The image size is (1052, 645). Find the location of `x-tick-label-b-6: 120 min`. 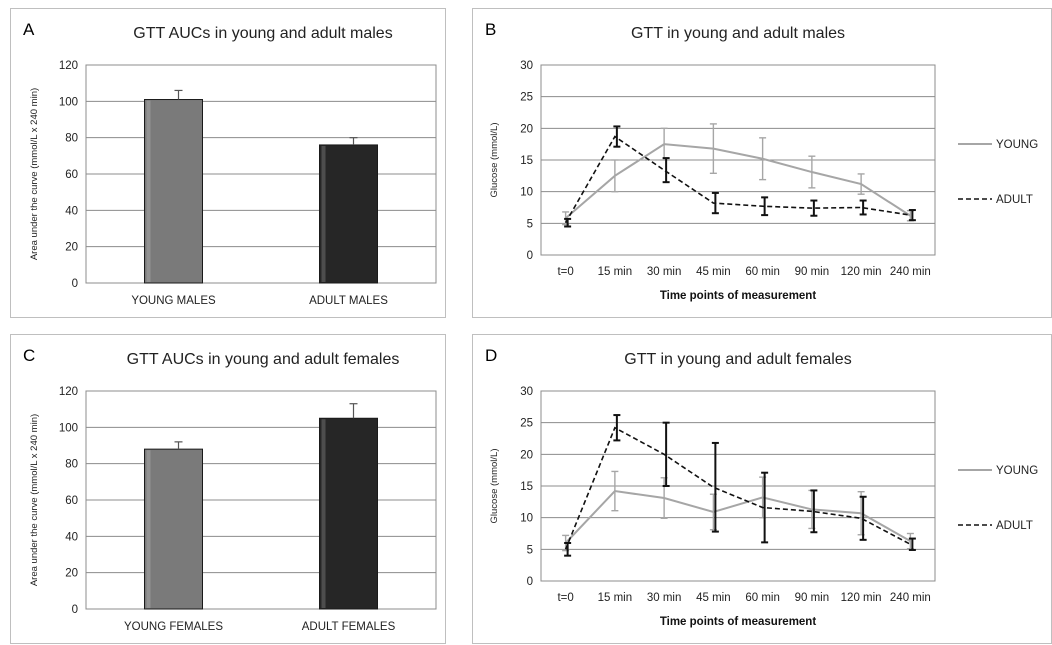

x-tick-label-b-6: 120 min is located at coordinates (861, 272).